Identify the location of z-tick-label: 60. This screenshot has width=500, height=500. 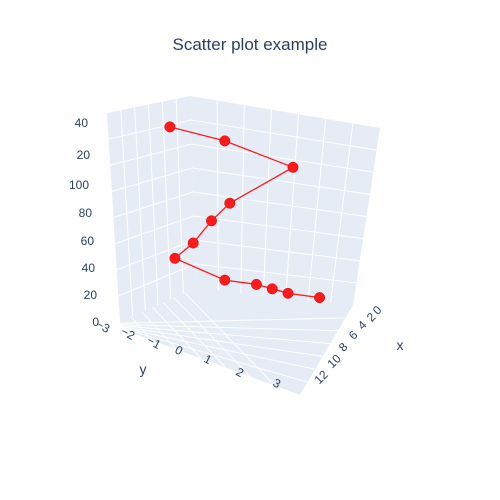
(88, 241).